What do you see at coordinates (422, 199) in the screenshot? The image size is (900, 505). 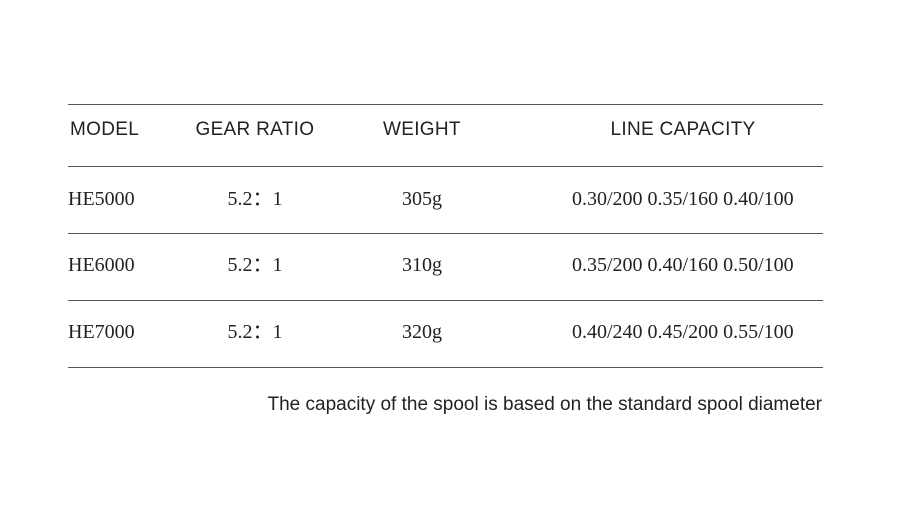 I see `table-cell: 305g` at bounding box center [422, 199].